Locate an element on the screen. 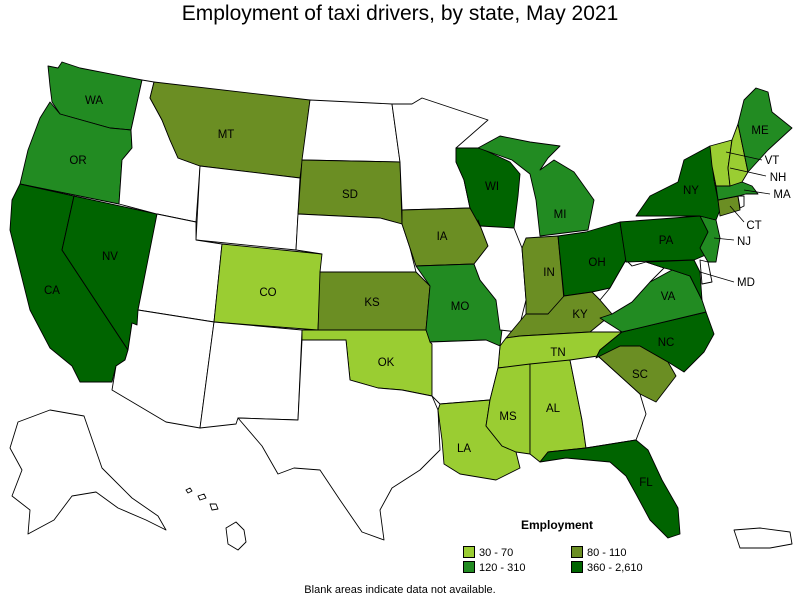 The width and height of the screenshot is (800, 600). state-label-mt: MT is located at coordinates (226, 135).